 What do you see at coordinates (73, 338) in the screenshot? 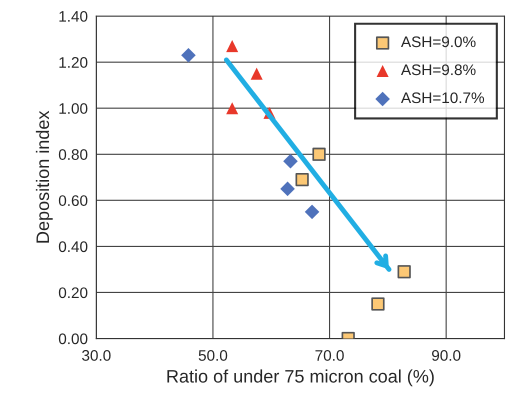
I see `y-tick-label: 0.00` at bounding box center [73, 338].